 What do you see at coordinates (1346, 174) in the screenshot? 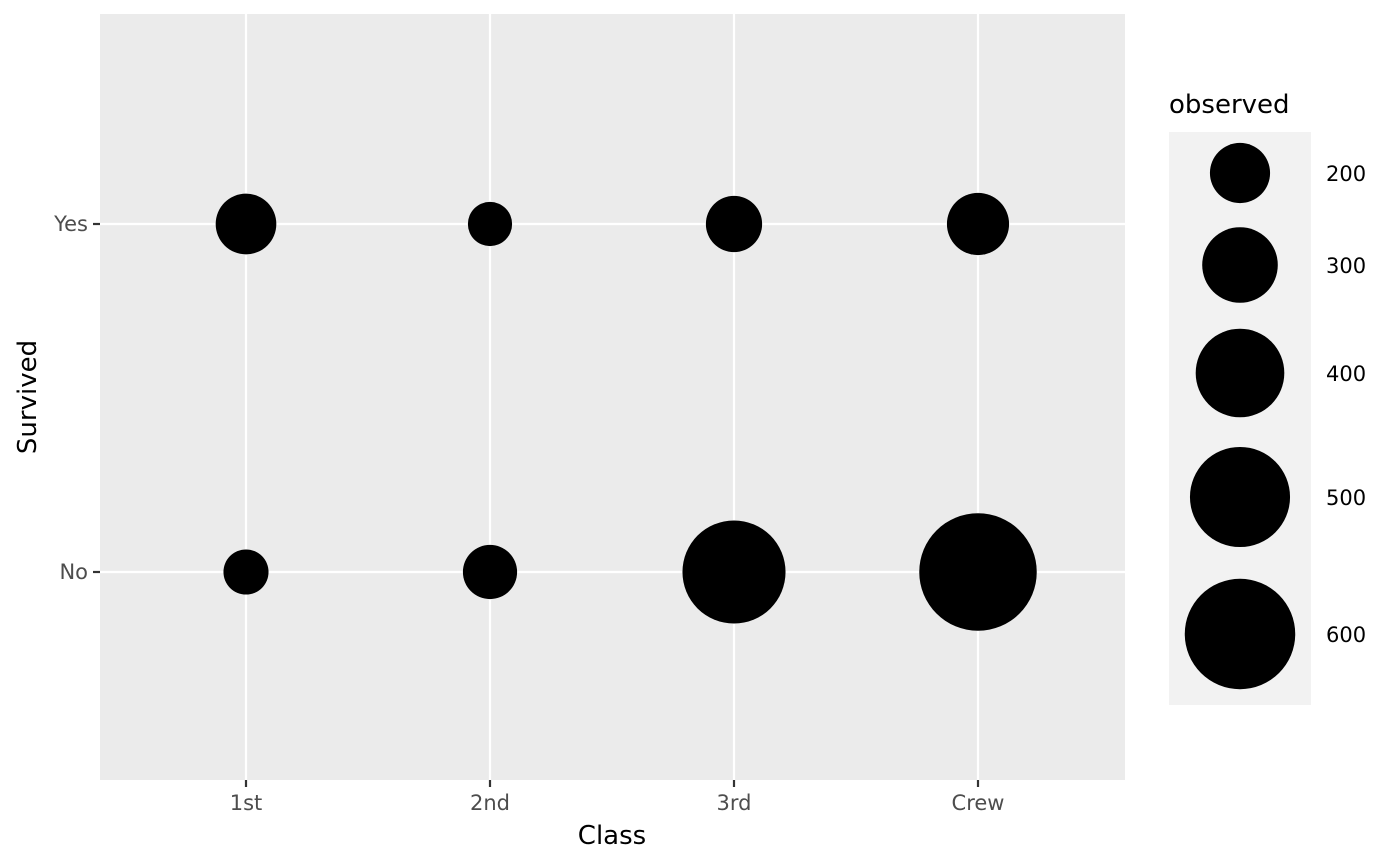
I see `legend-label-200: 200` at bounding box center [1346, 174].